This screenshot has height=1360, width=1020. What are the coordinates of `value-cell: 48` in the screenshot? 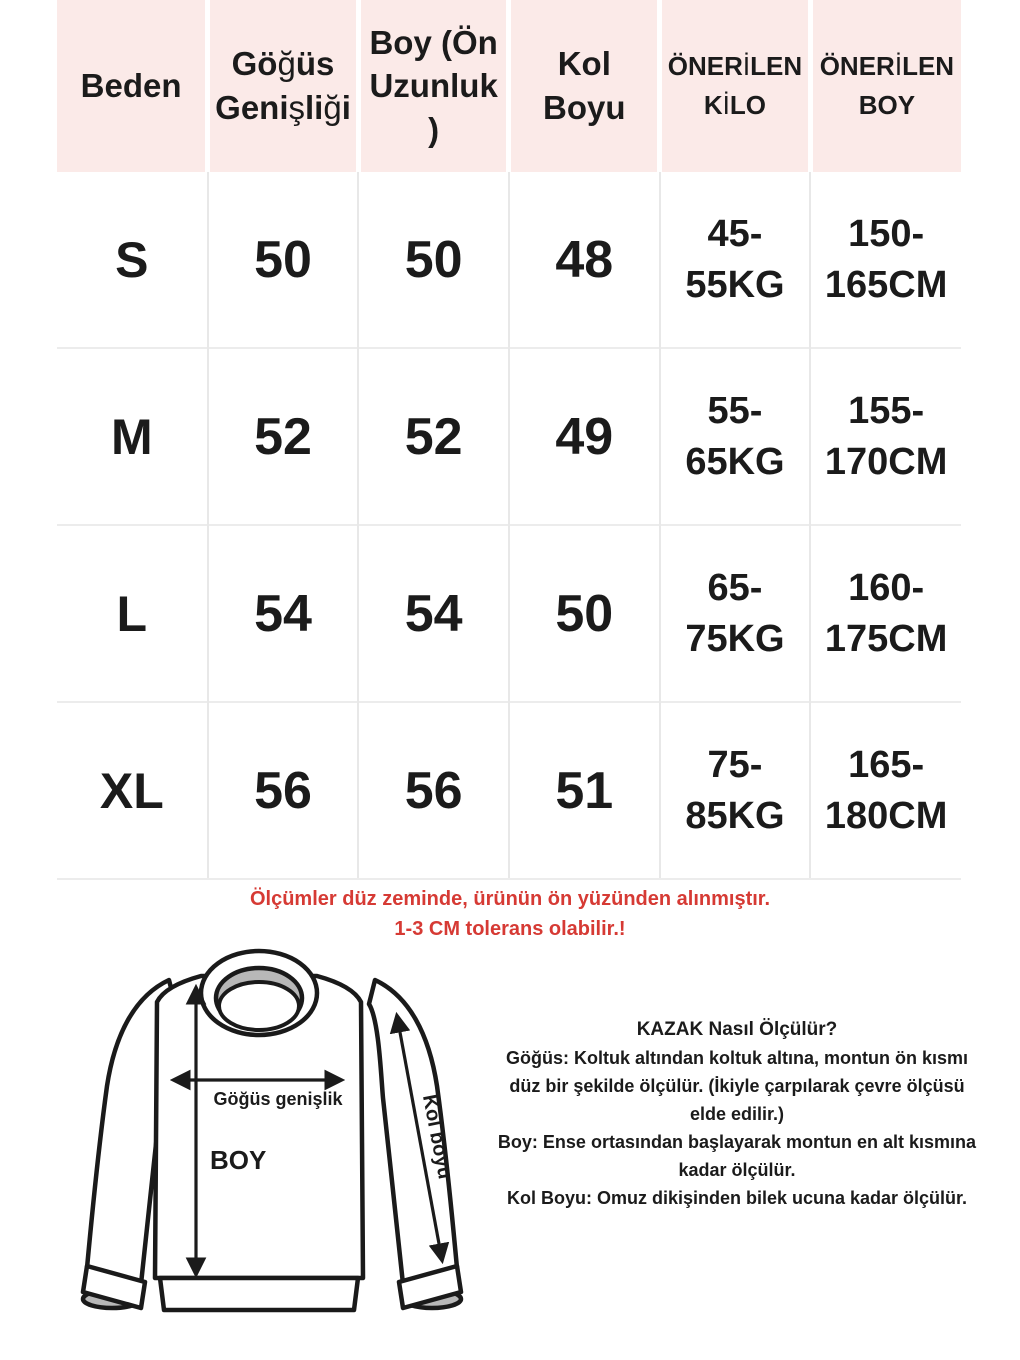 It's located at (583, 260).